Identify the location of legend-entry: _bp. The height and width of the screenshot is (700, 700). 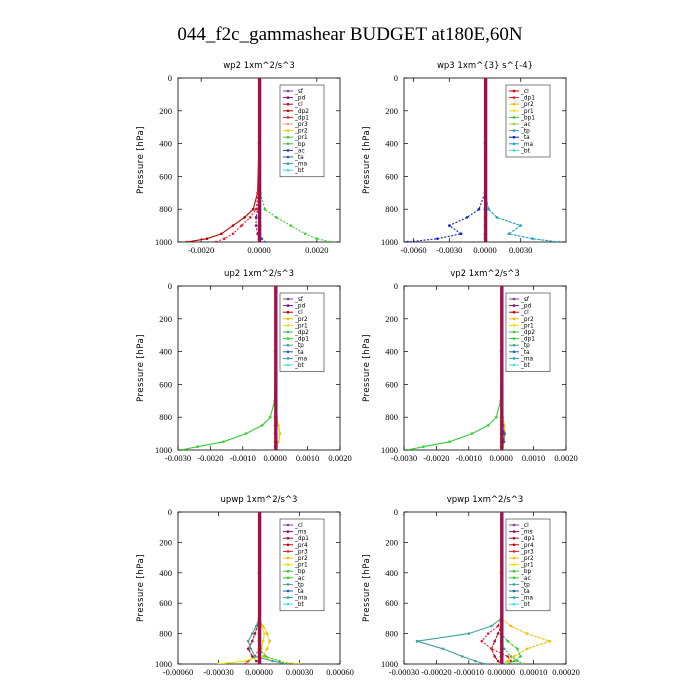
(300, 145).